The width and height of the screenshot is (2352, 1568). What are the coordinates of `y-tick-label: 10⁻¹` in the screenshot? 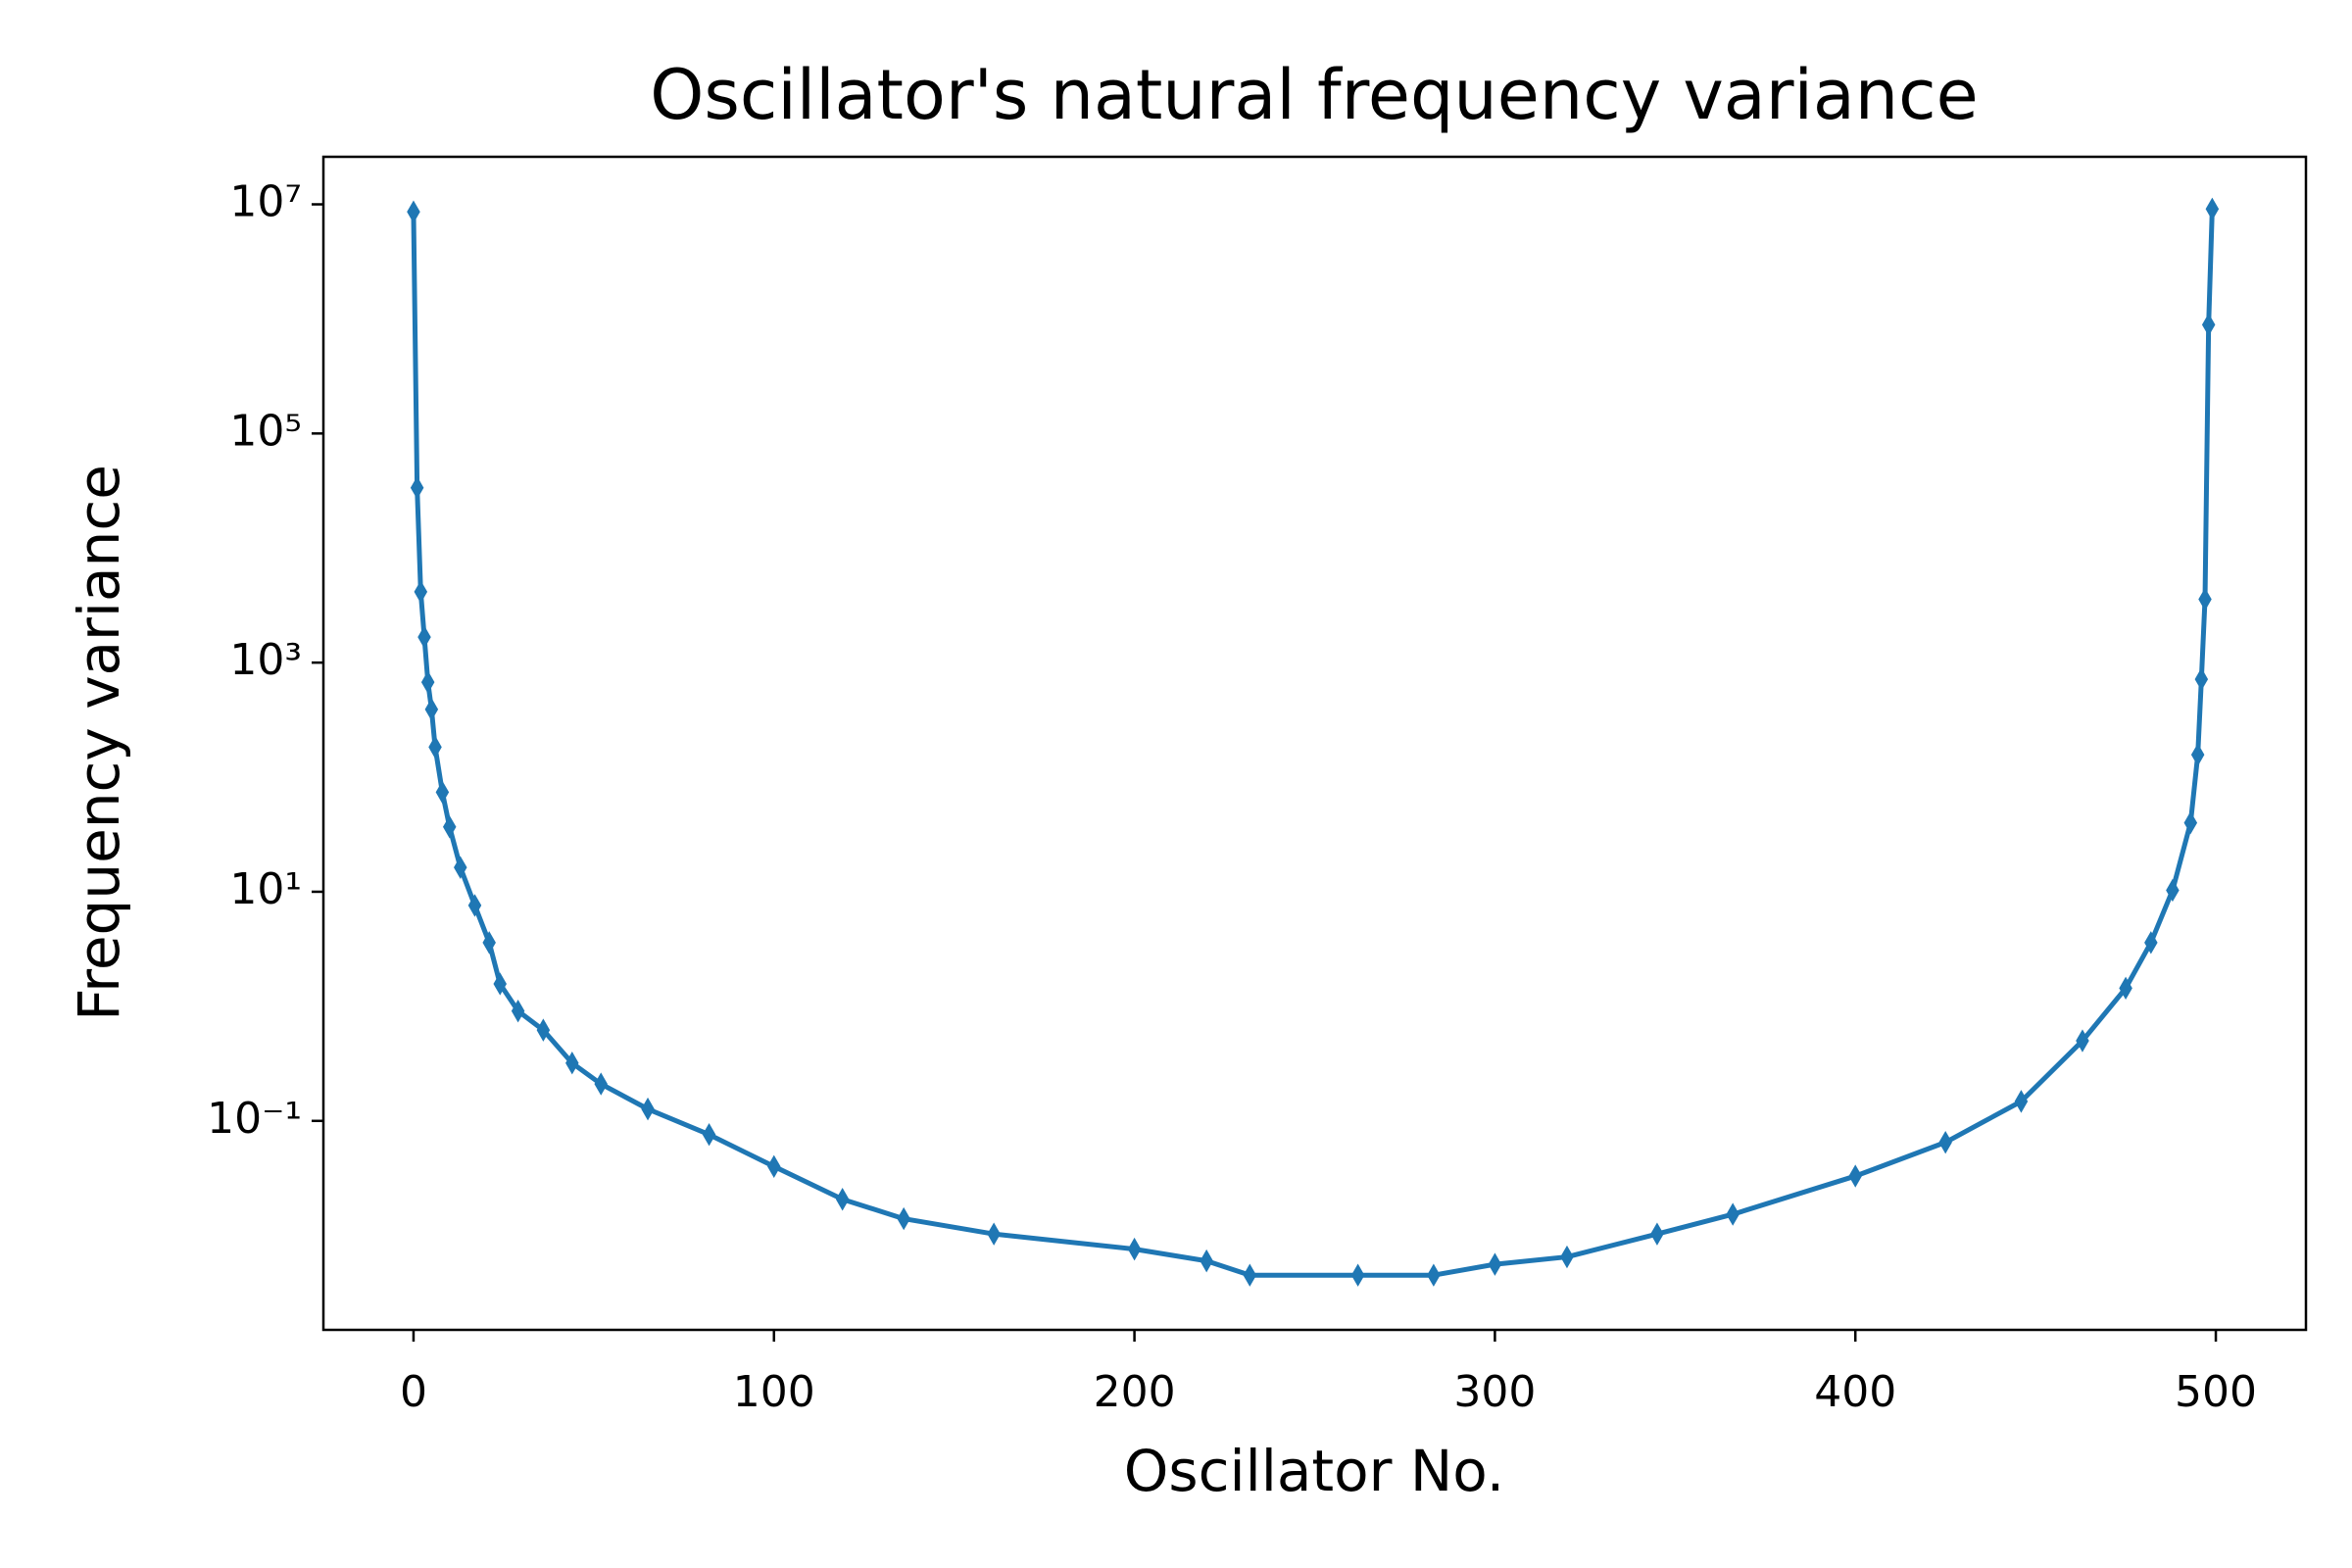 It's located at (254, 1119).